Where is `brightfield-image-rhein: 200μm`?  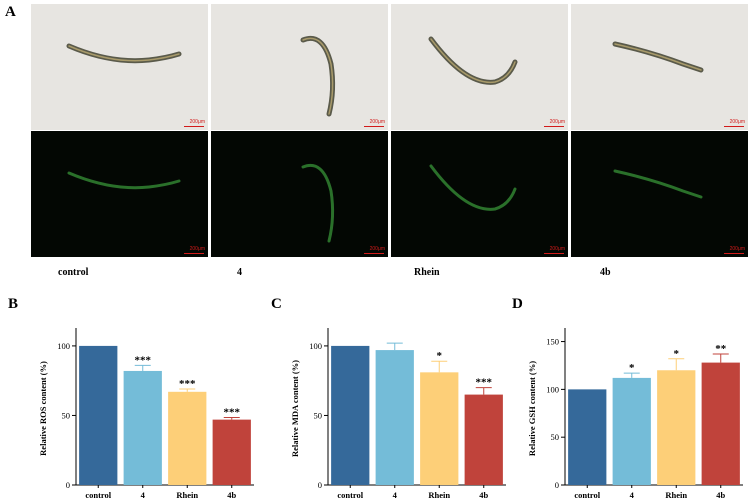
brightfield-image-rhein: 200μm is located at coordinates (479, 67).